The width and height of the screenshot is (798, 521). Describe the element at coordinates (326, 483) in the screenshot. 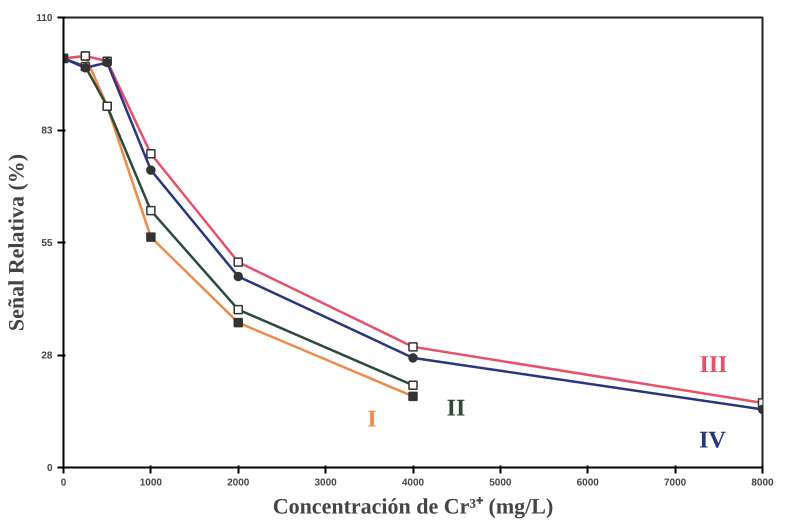

I see `x-tick-label: 3000` at that location.